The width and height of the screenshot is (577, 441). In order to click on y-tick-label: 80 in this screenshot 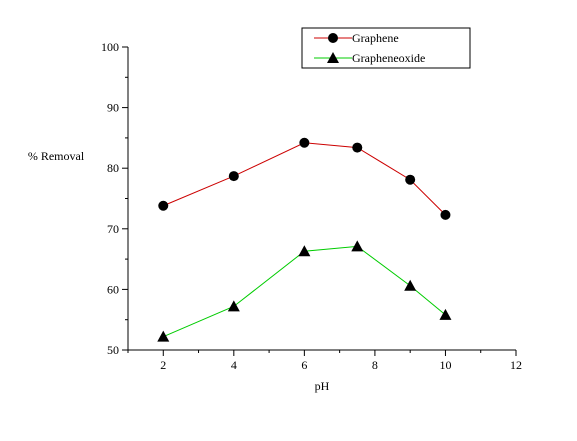, I will do `click(113, 168)`.